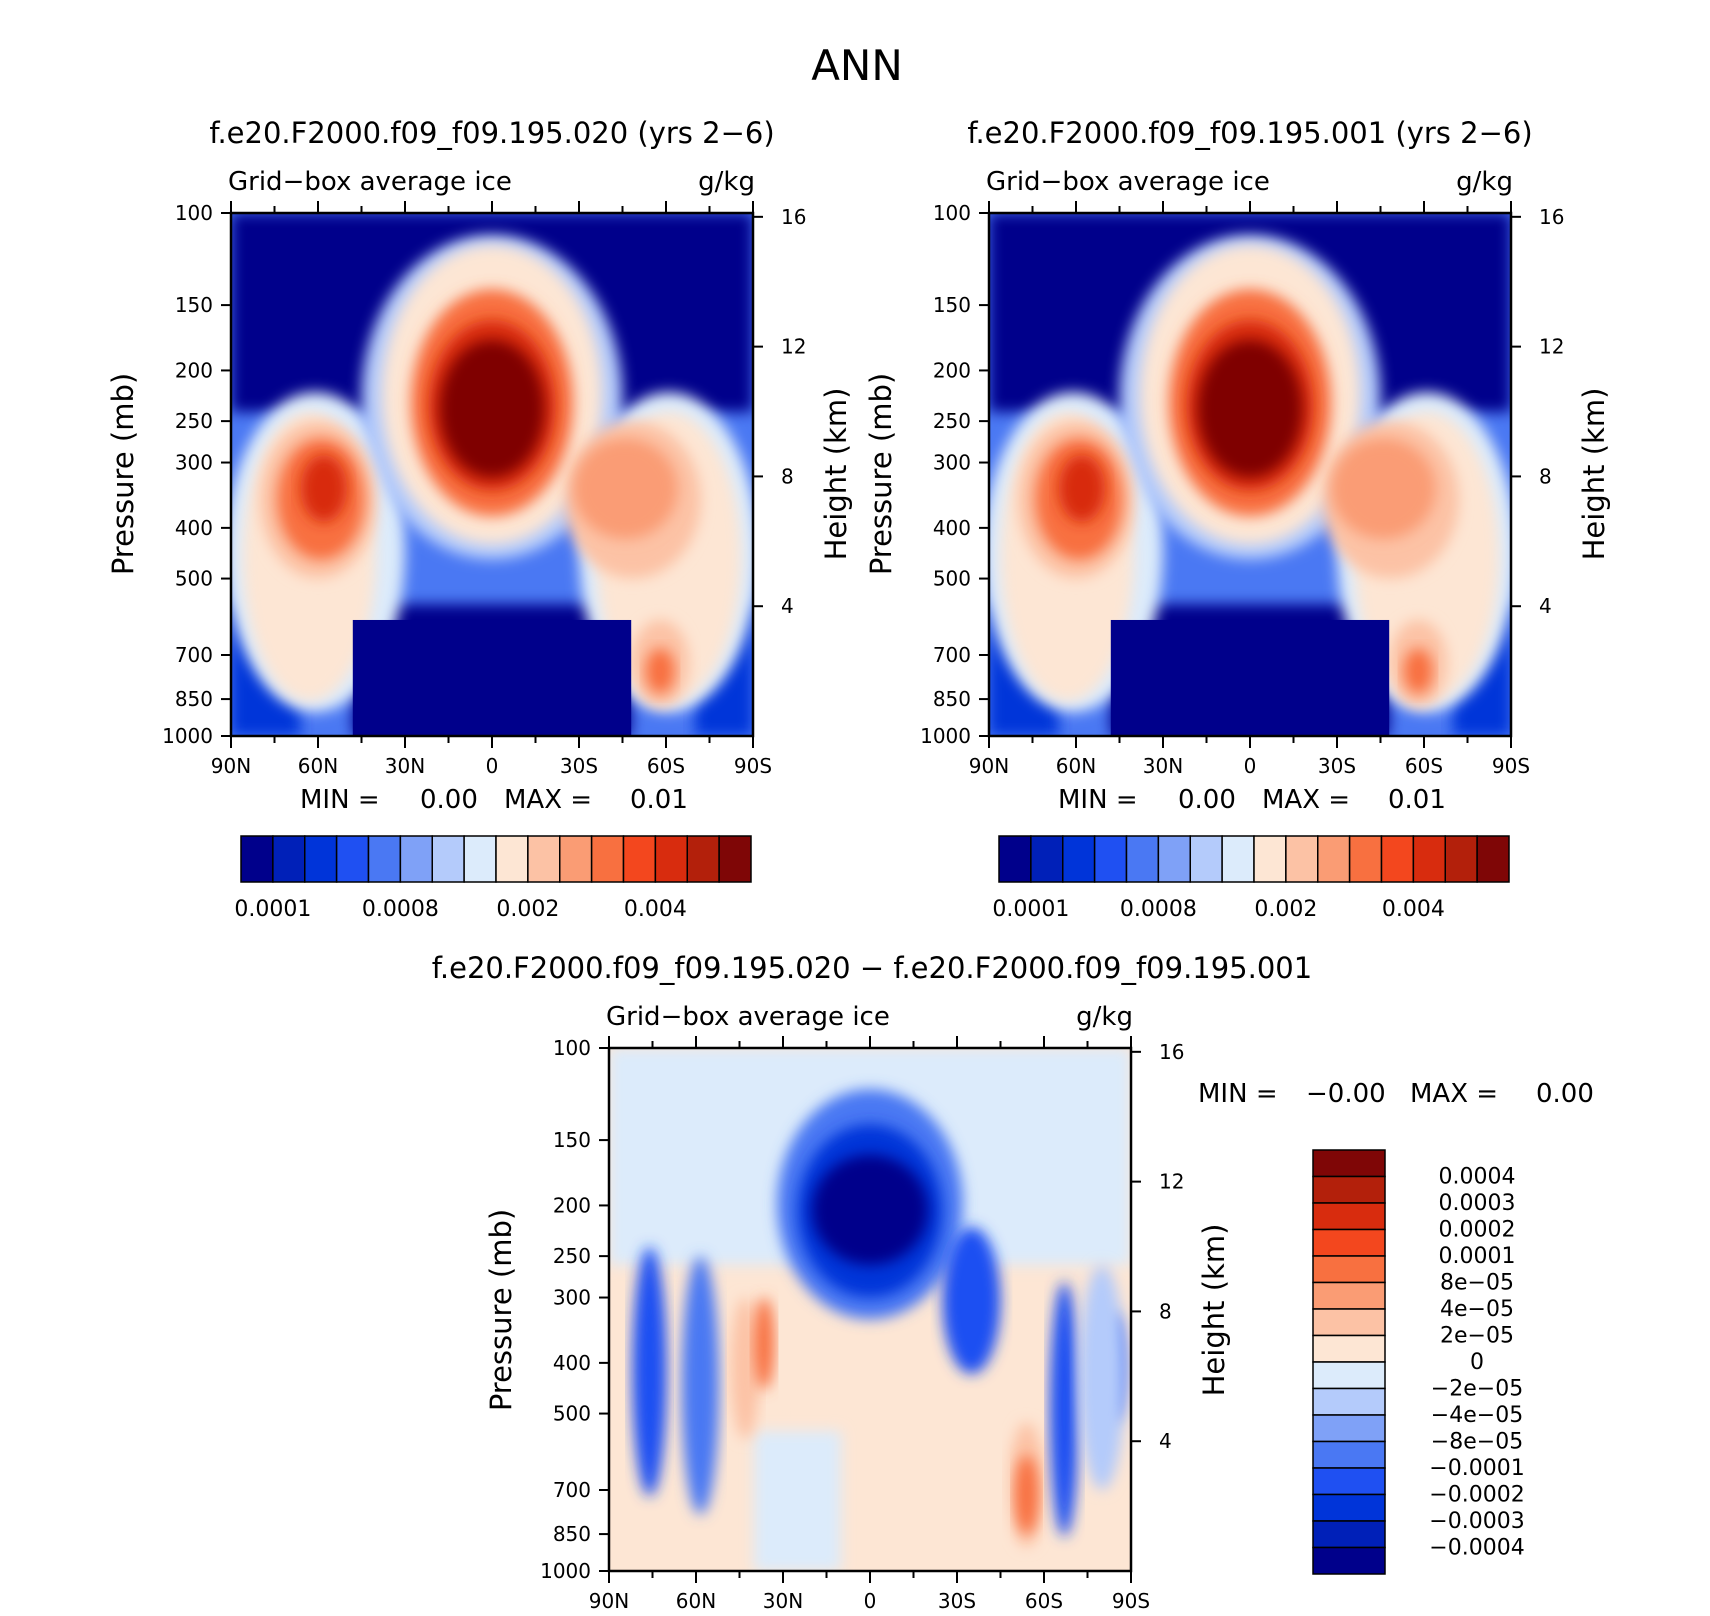 This screenshot has height=1616, width=1710. What do you see at coordinates (952, 655) in the screenshot?
I see `pressure-tick-label: 700` at bounding box center [952, 655].